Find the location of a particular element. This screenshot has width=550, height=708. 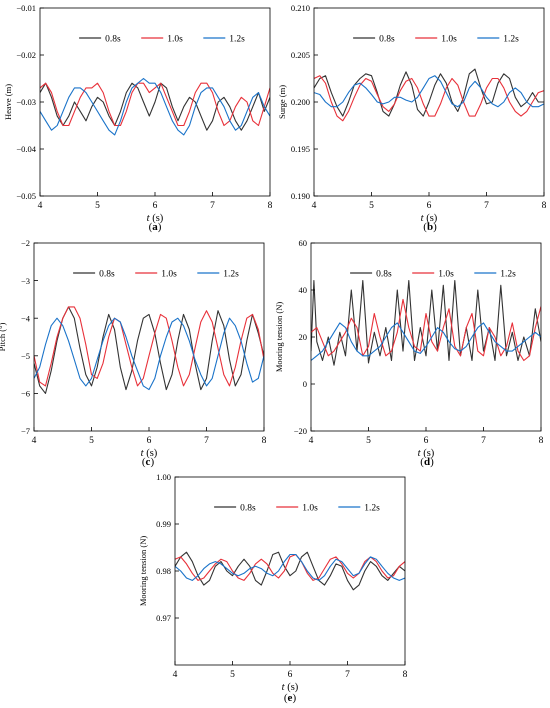

panel-caption: (b) is located at coordinates (430, 227).